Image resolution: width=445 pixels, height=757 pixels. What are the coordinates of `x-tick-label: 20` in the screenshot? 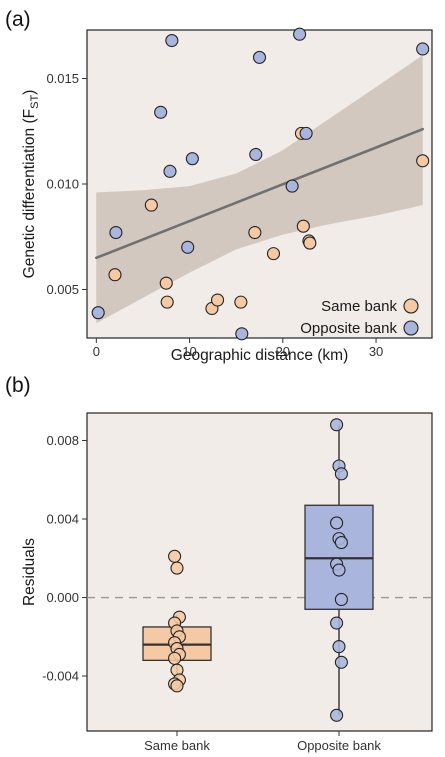 It's located at (283, 351).